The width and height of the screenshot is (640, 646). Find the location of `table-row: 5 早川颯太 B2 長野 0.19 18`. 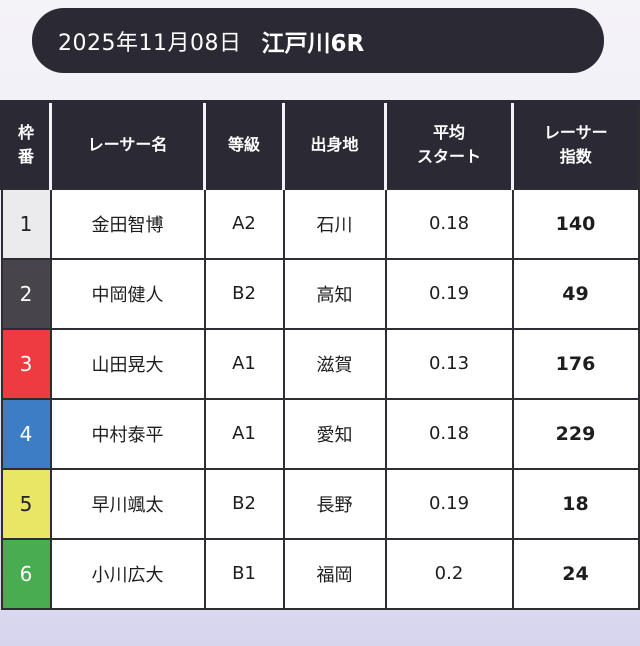

table-row: 5 早川颯太 B2 長野 0.19 18 is located at coordinates (320, 503).